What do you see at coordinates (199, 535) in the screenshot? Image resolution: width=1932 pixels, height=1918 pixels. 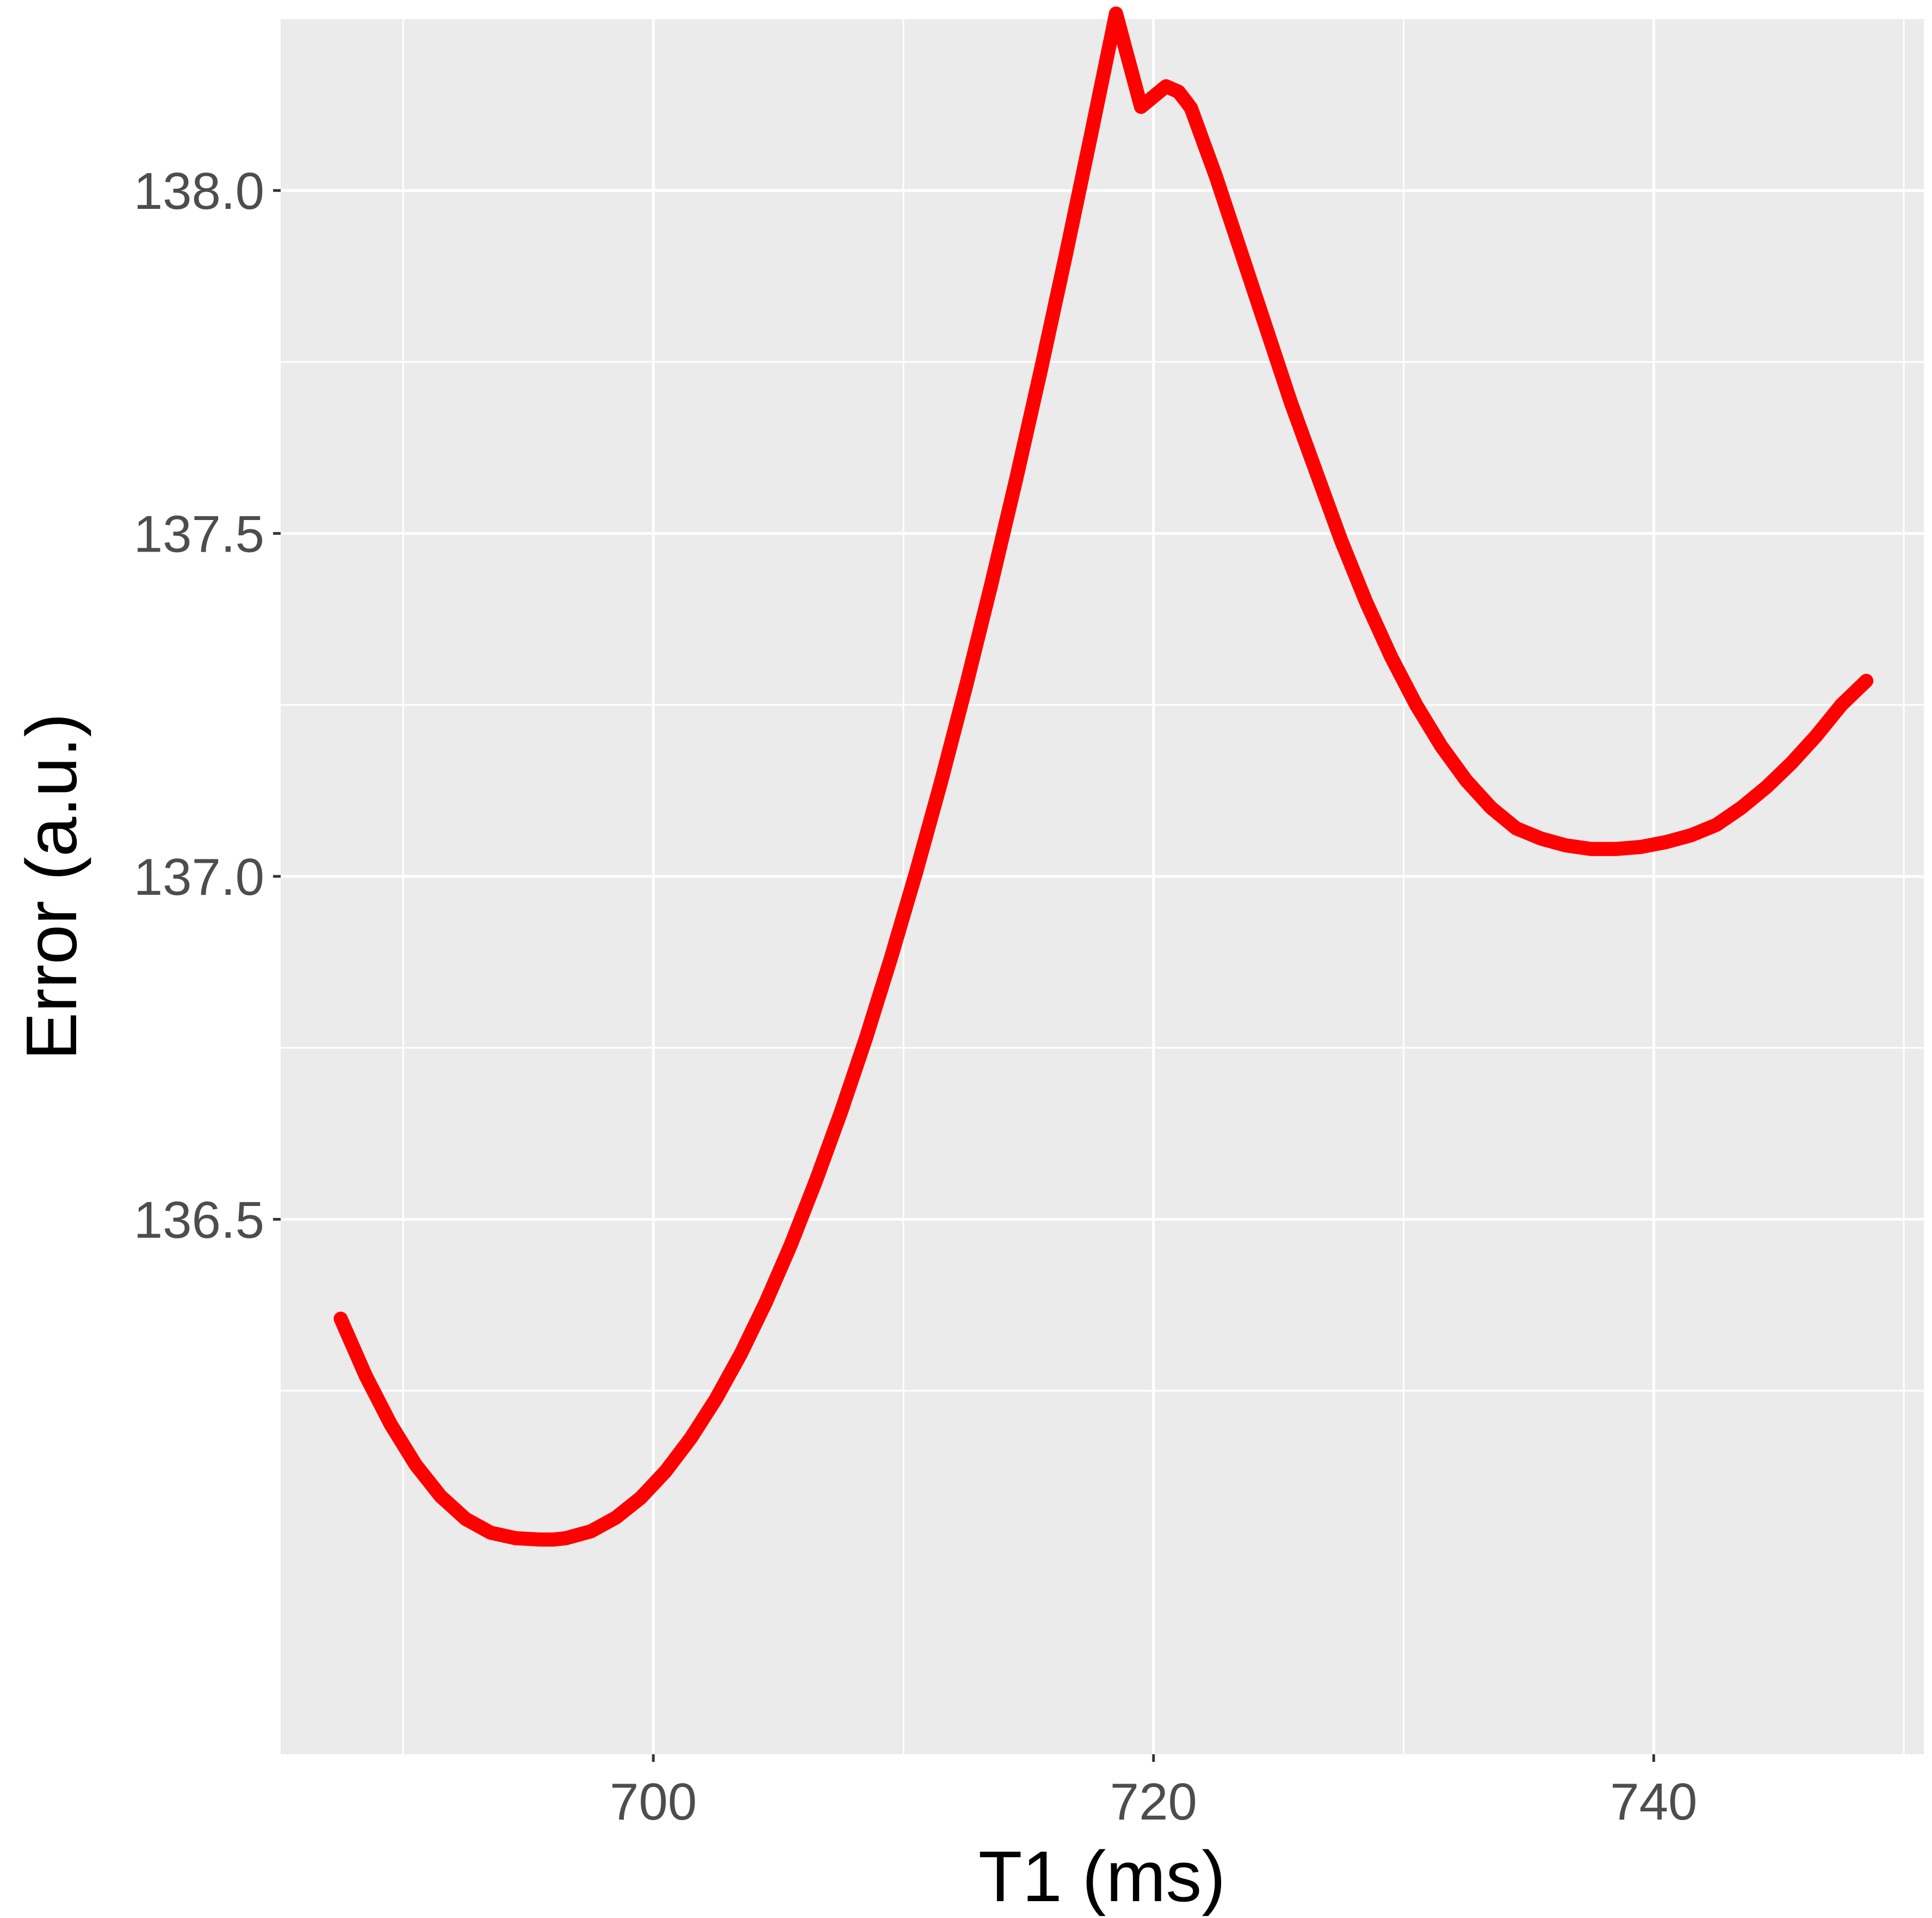 I see `y-tick-label: 137.5` at bounding box center [199, 535].